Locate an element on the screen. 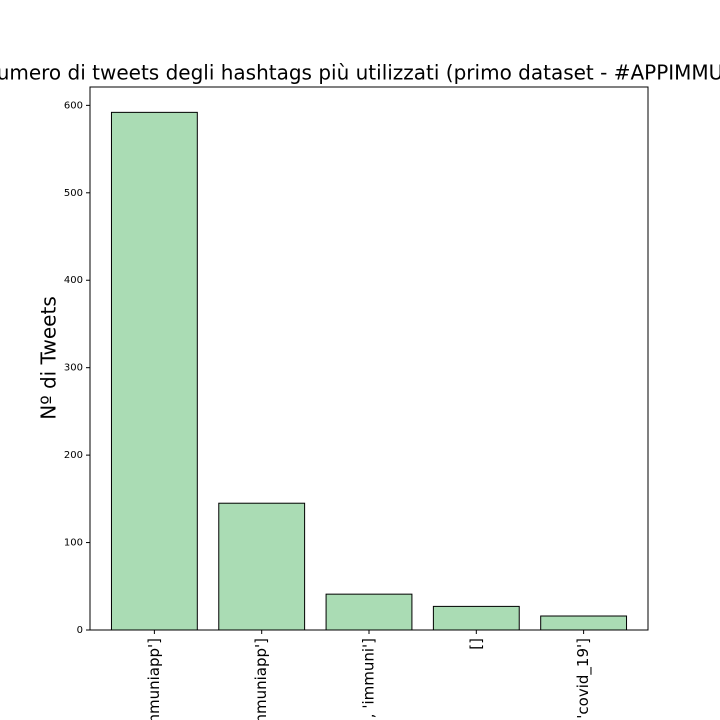 The image size is (720, 720). x-tick-label: , 'immuni'] is located at coordinates (369, 678).